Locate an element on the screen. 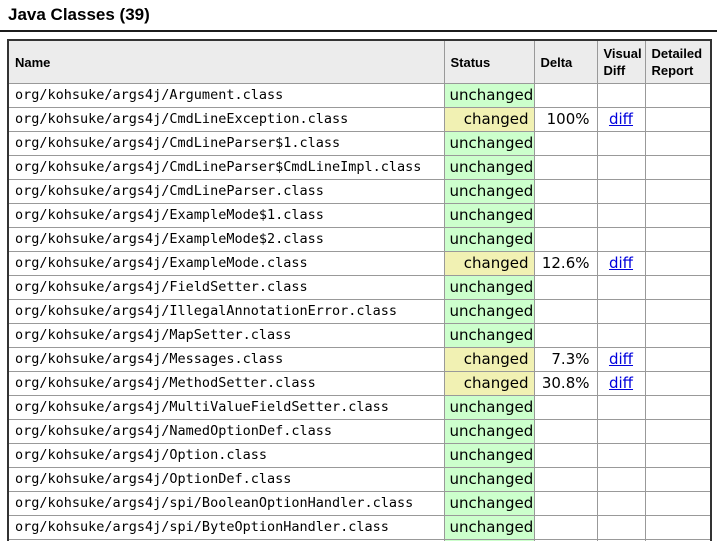  class-name-cell: org/kohsuke/args4j/ExampleMode.class is located at coordinates (226, 263).